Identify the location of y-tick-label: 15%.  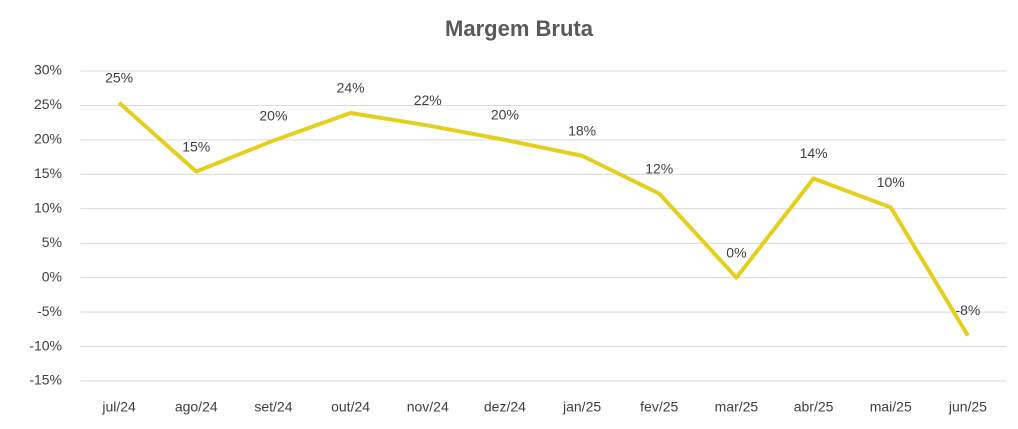
(48, 173).